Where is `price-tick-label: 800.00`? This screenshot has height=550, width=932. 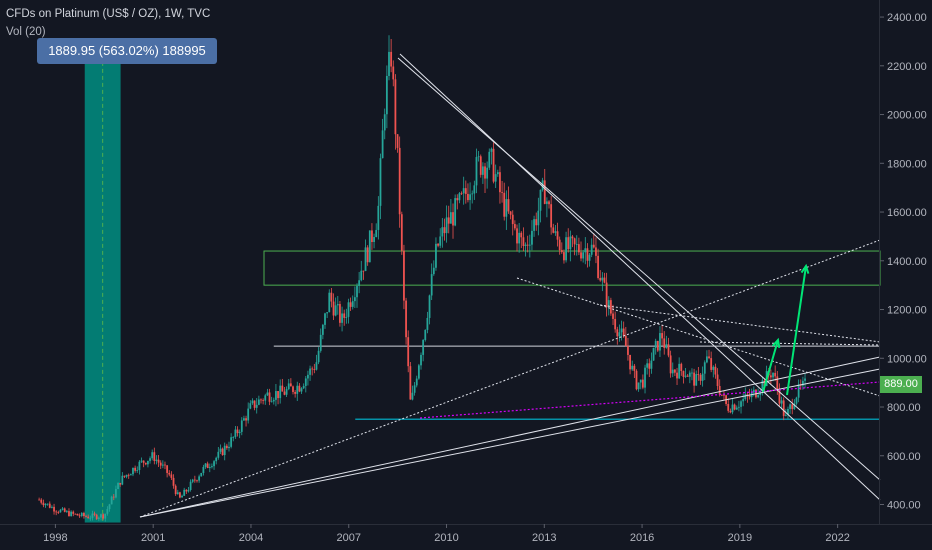
price-tick-label: 800.00 is located at coordinates (904, 408).